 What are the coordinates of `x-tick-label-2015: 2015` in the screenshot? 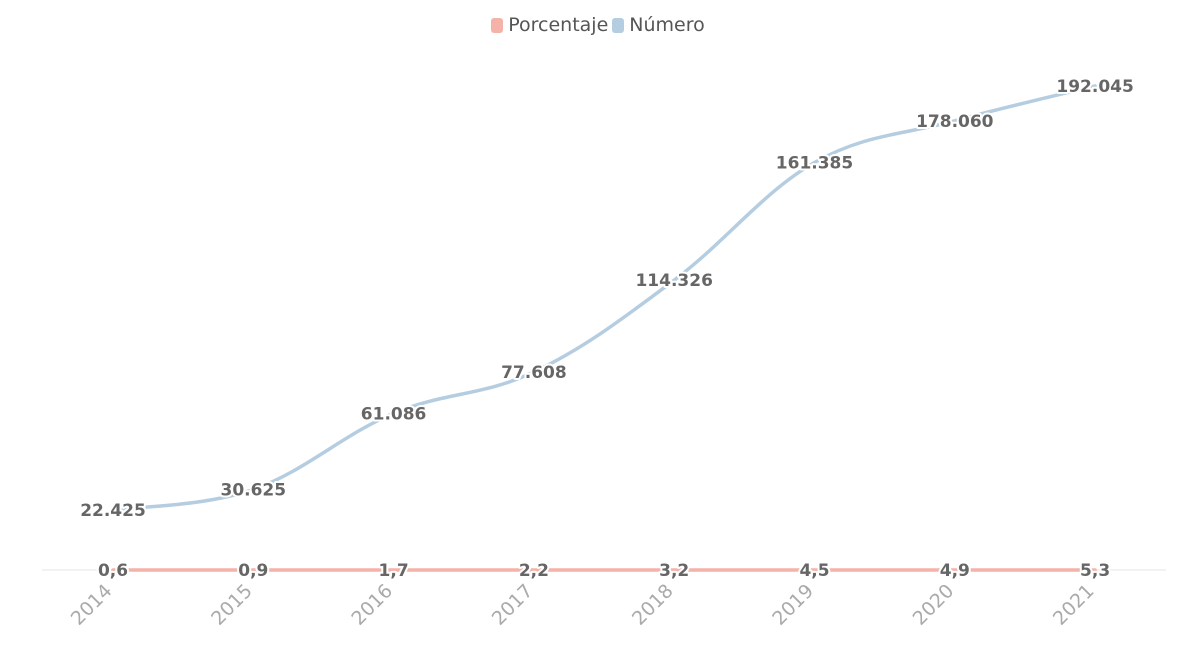 It's located at (232, 605).